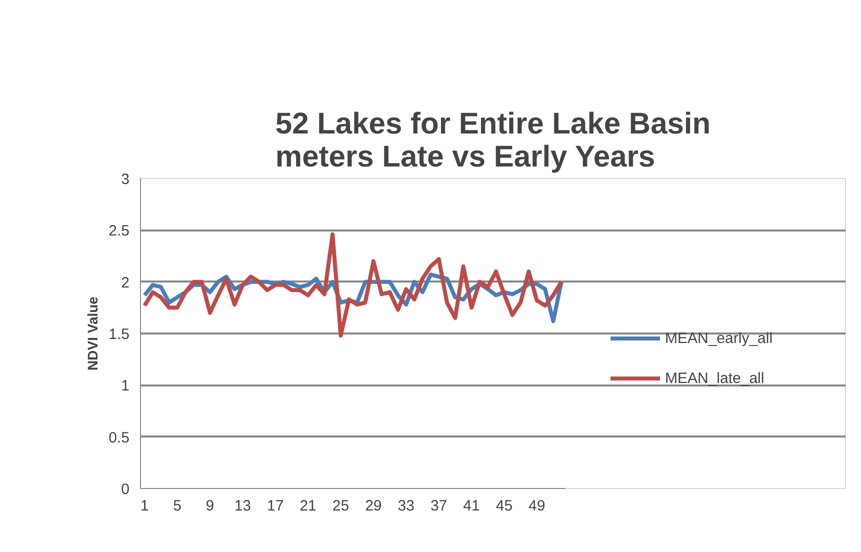 Image resolution: width=861 pixels, height=552 pixels. What do you see at coordinates (125, 179) in the screenshot?
I see `y-tick-label: 3` at bounding box center [125, 179].